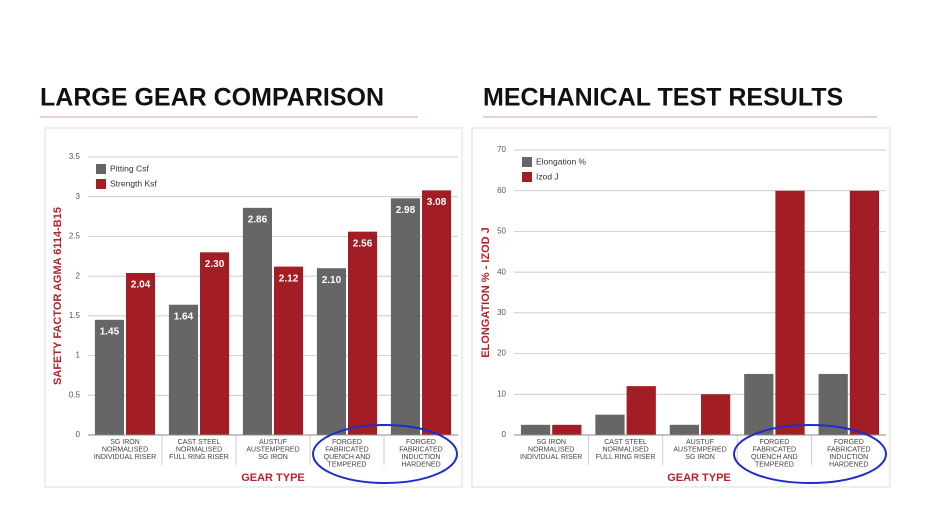 Image resolution: width=939 pixels, height=528 pixels. I want to click on y-axis-label: ELONGATION % - IZOD J, so click(486, 292).